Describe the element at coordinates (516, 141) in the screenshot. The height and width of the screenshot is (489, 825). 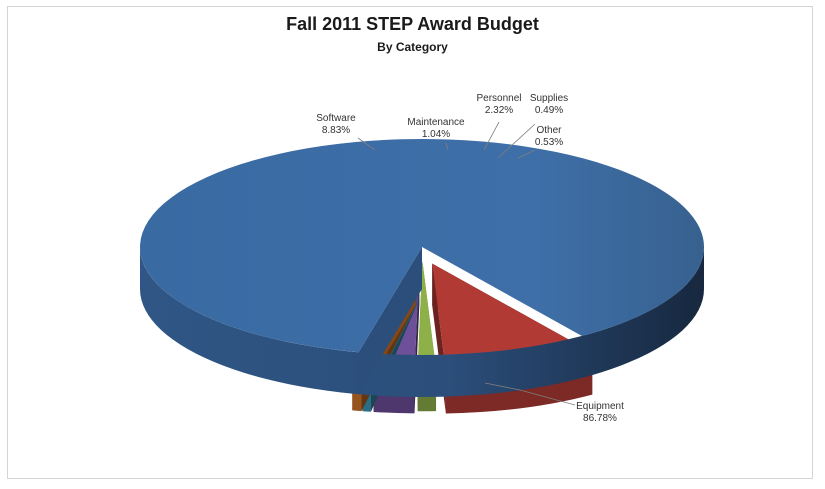
I see `leader-line-supplies` at that location.